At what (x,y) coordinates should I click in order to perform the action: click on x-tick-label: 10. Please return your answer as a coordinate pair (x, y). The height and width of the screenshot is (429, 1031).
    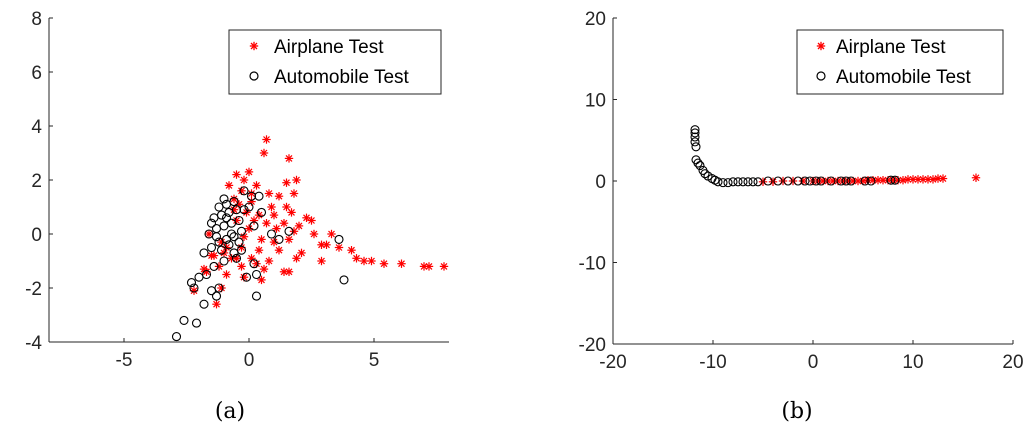
    Looking at the image, I should click on (912, 362).